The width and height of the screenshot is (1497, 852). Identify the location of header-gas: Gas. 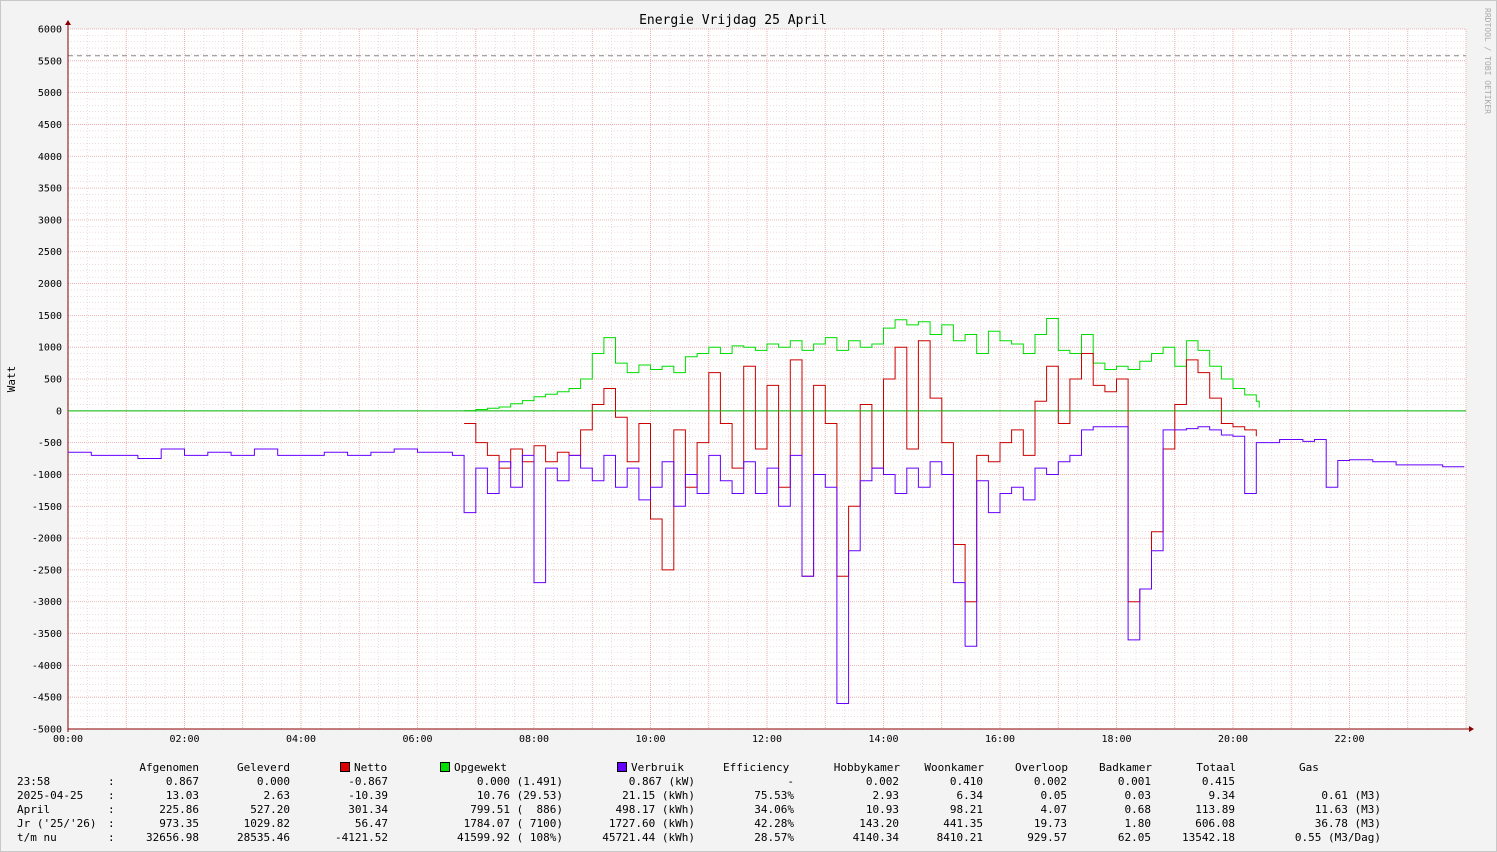
(1309, 767).